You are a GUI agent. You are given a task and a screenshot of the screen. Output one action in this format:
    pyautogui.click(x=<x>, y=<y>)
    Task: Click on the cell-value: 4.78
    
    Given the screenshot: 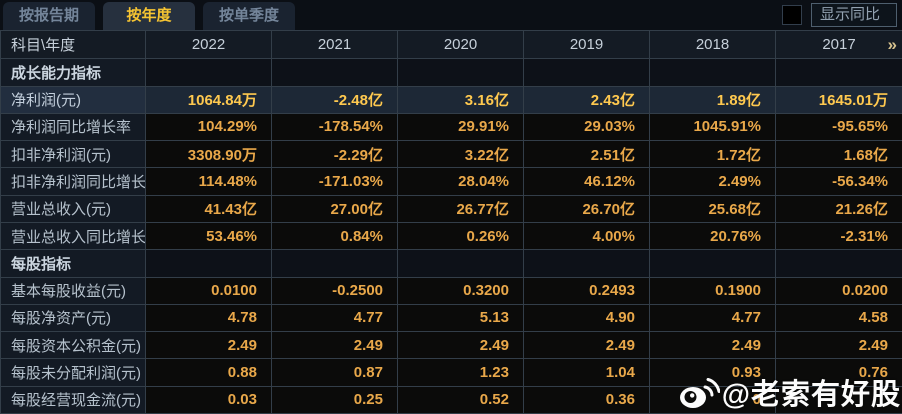 What is the action you would take?
    pyautogui.click(x=208, y=318)
    